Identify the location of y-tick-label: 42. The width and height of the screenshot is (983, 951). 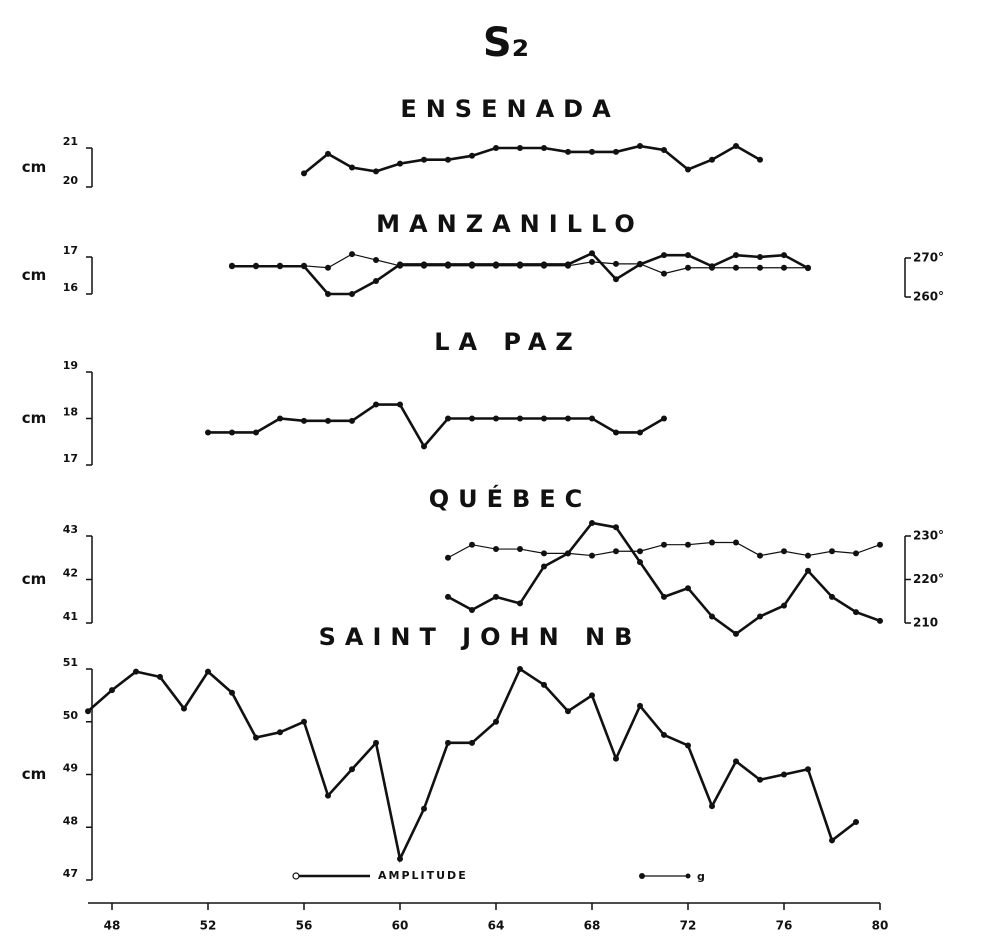
(70, 573).